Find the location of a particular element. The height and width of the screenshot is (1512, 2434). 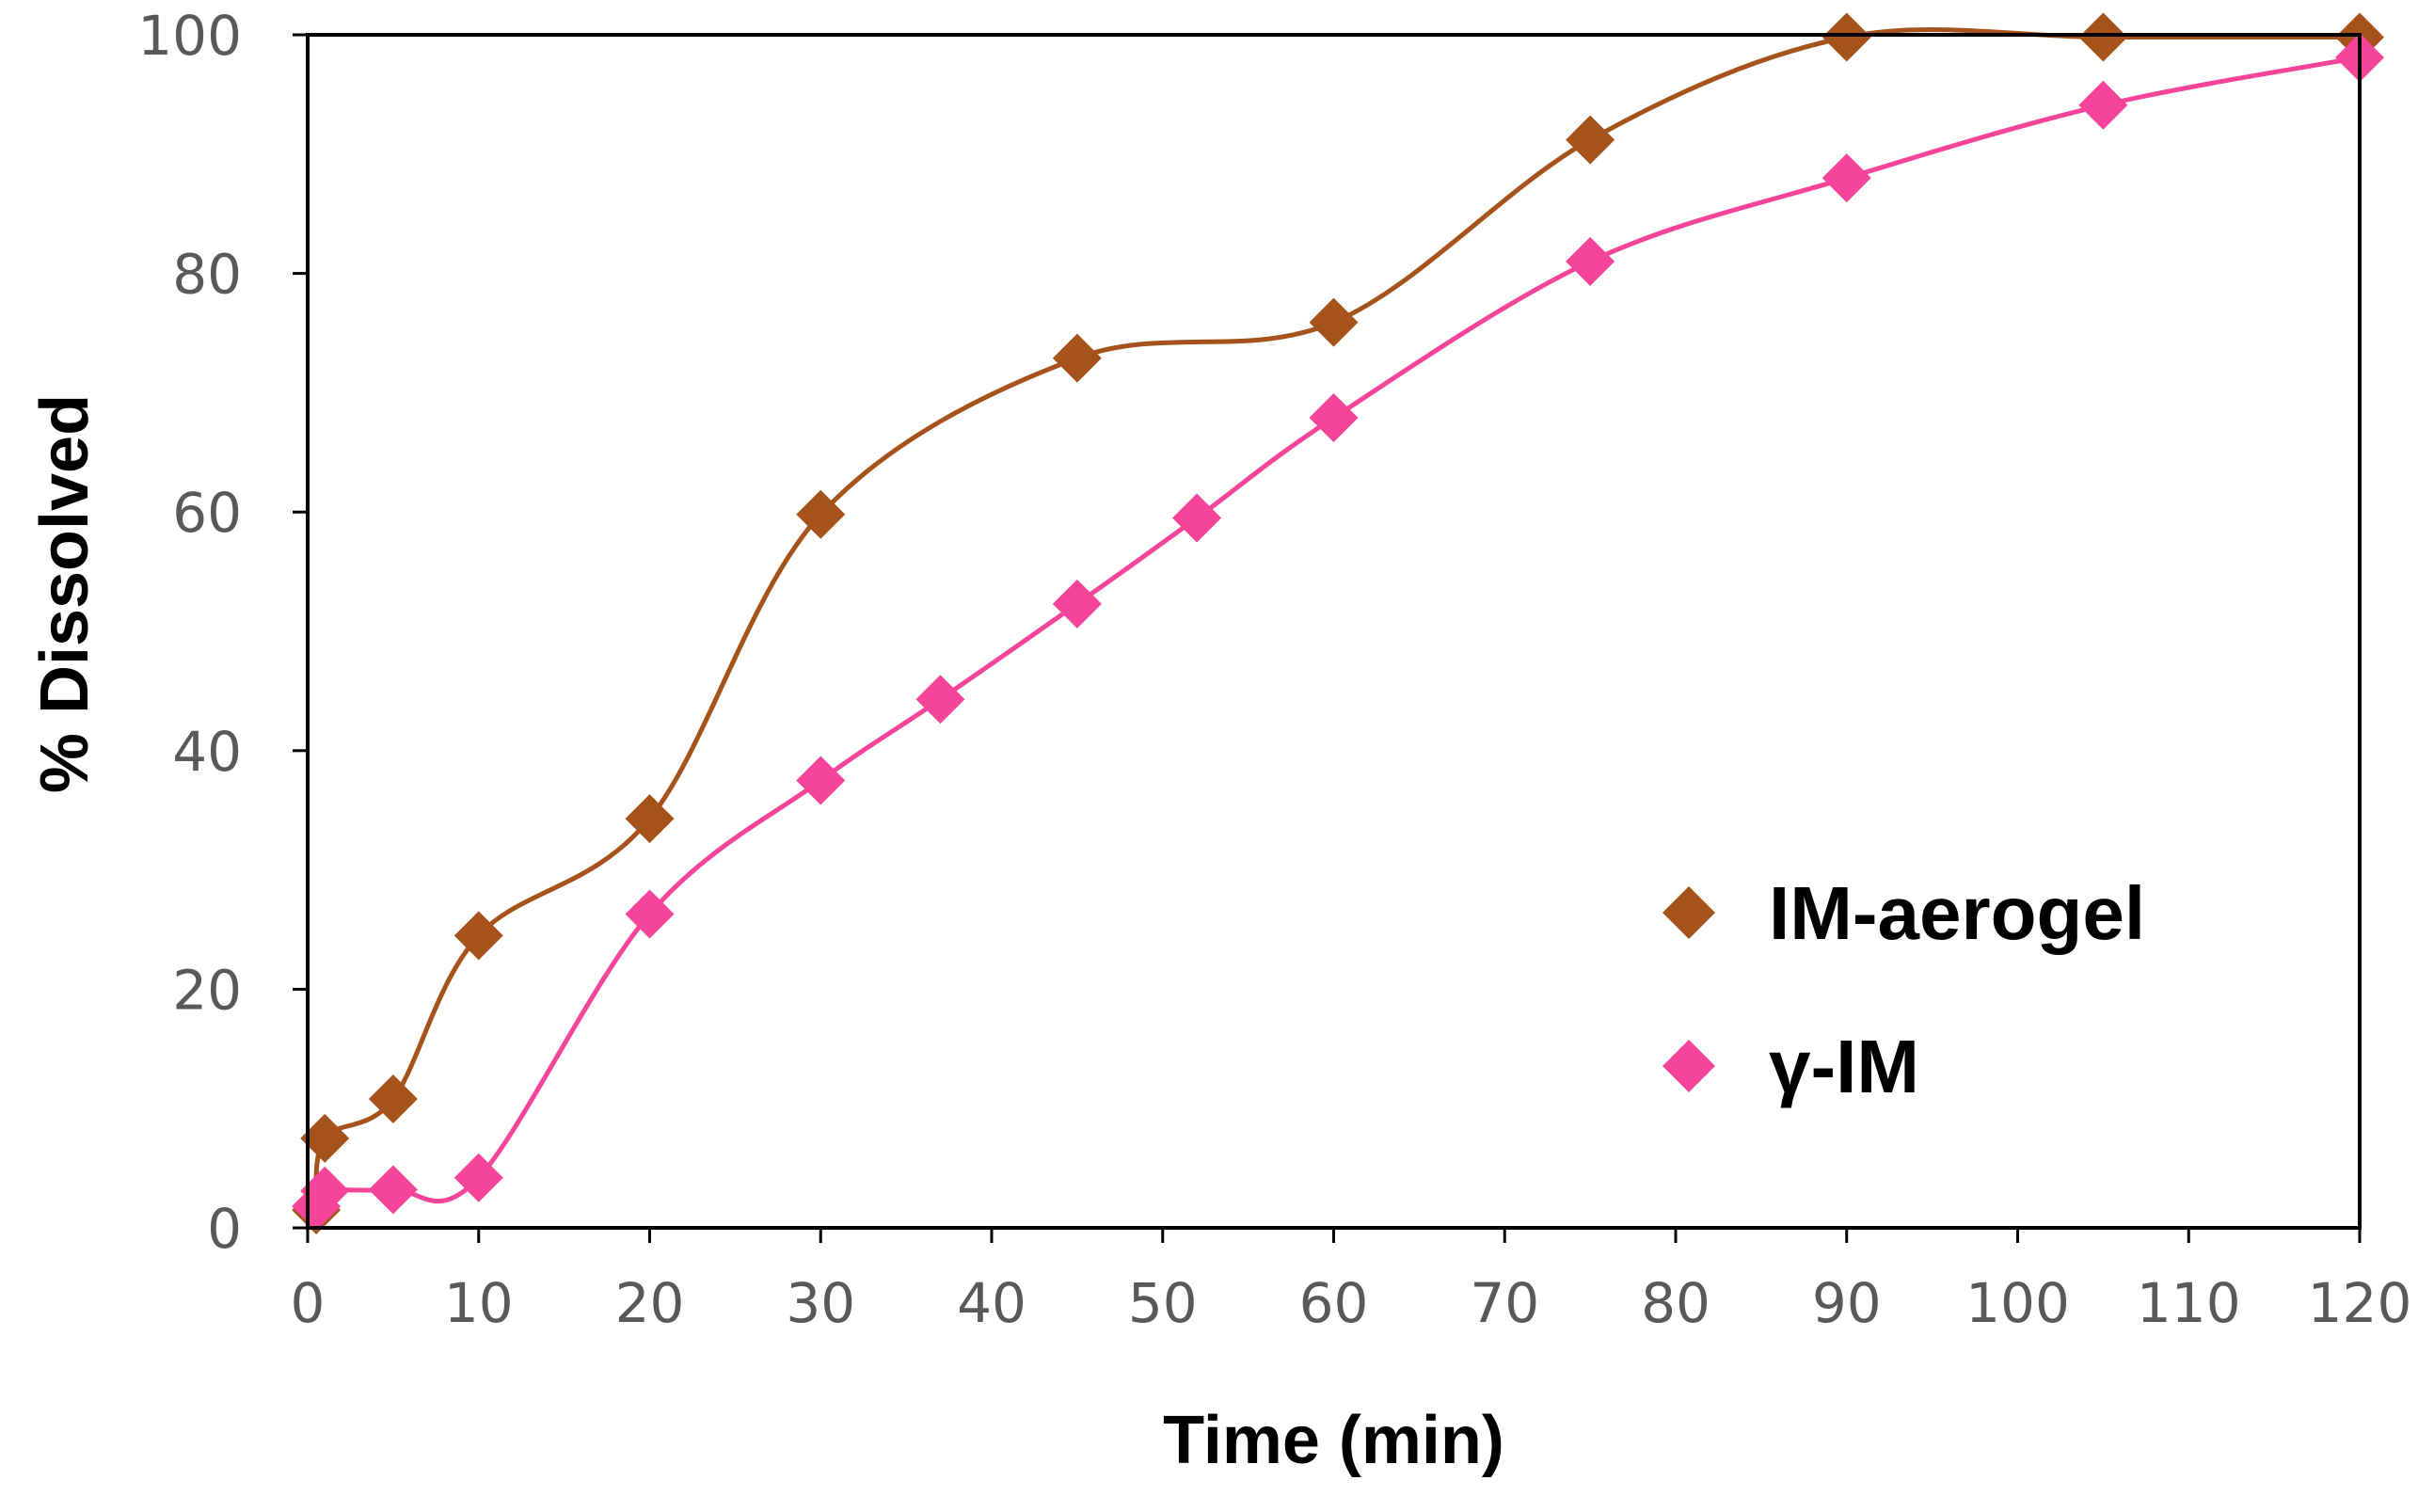

x-tick-label: 120 is located at coordinates (2360, 1303).